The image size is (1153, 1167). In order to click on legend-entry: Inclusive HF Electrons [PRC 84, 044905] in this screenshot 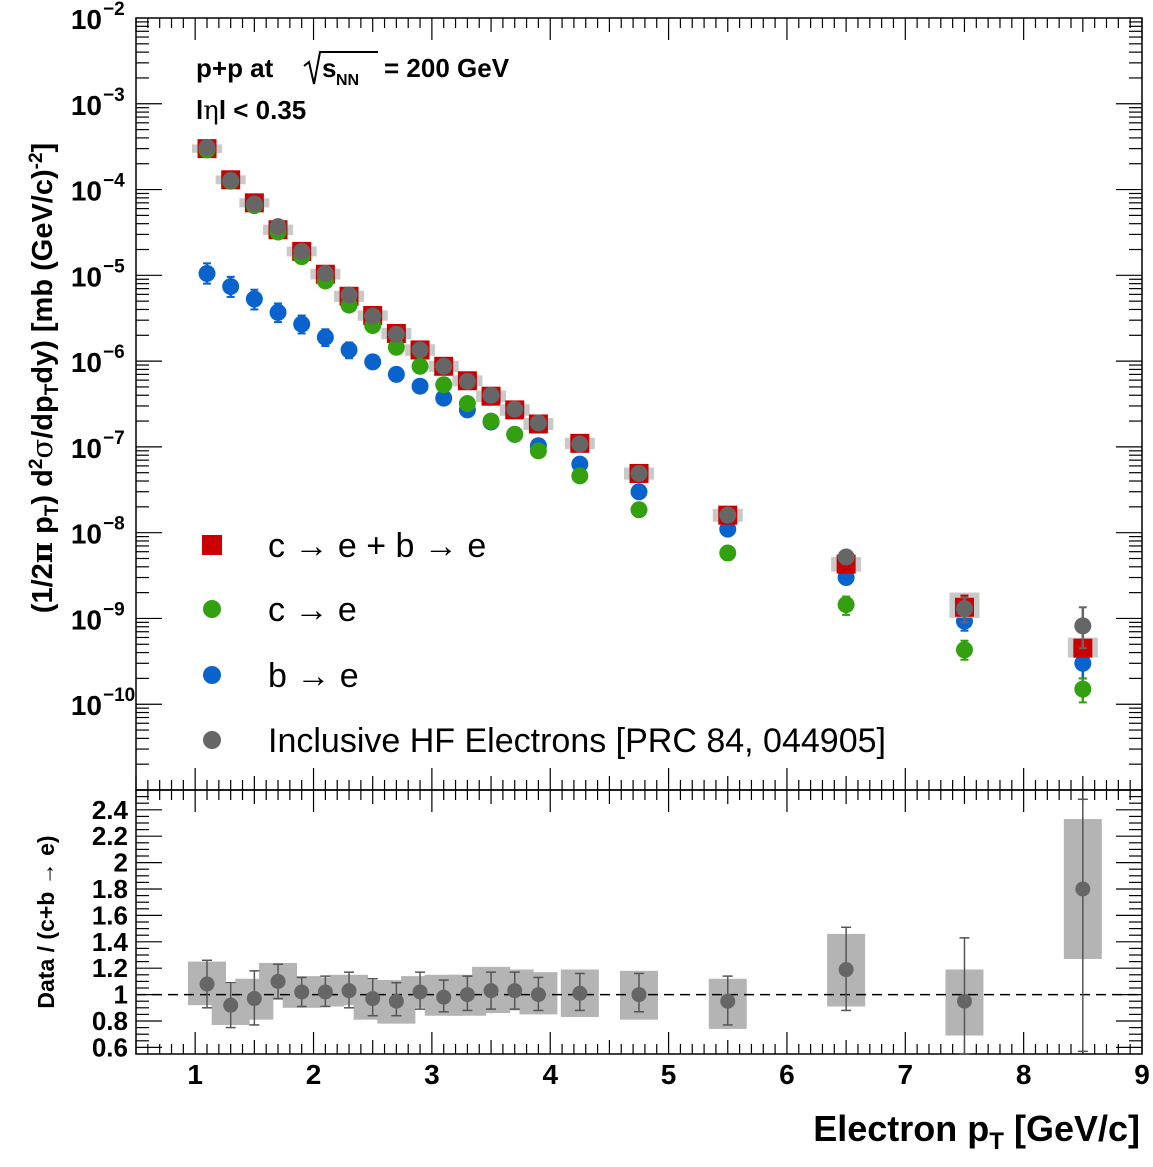, I will do `click(544, 741)`.